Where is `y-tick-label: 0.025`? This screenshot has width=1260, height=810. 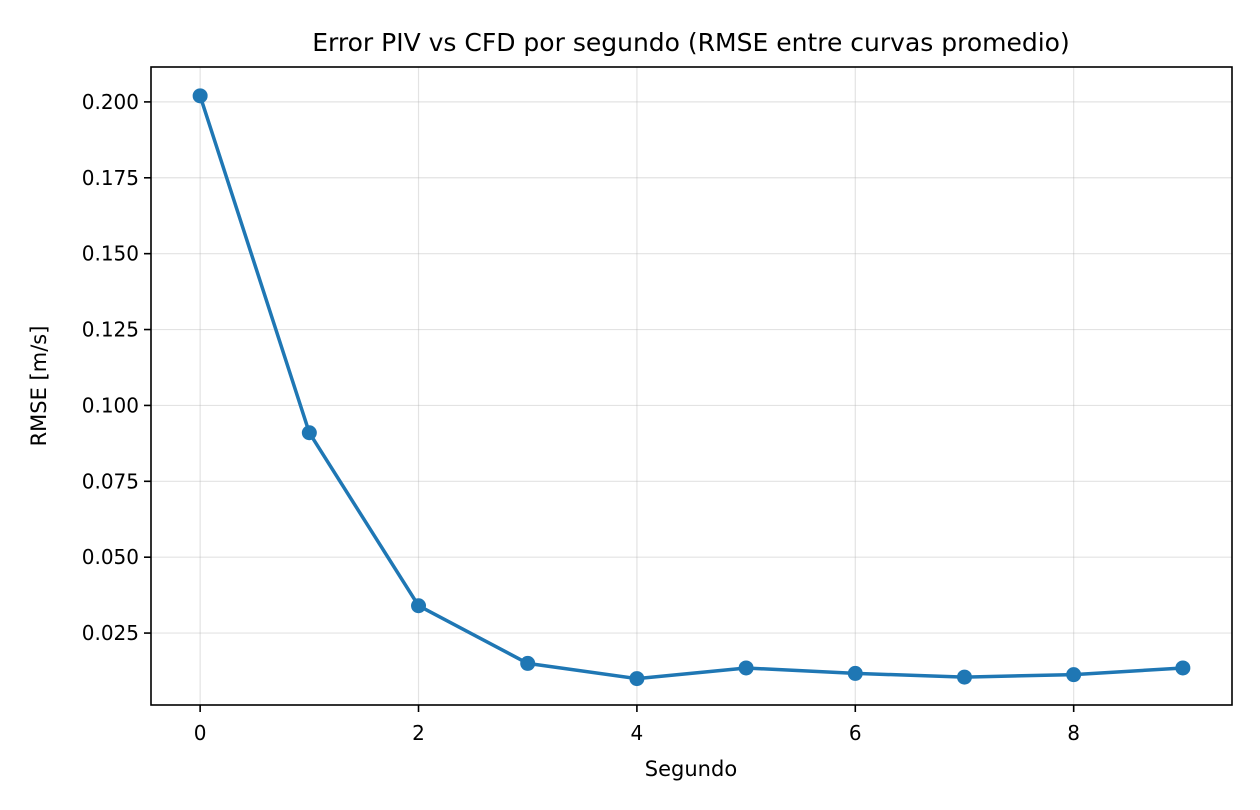 y-tick-label: 0.025 is located at coordinates (110, 633).